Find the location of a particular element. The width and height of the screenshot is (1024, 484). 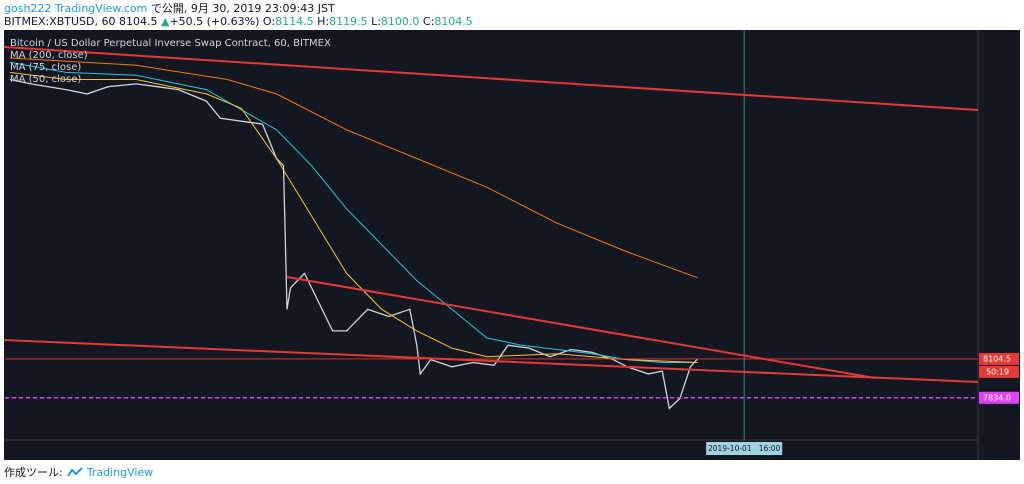

countdown-box is located at coordinates (999, 371).